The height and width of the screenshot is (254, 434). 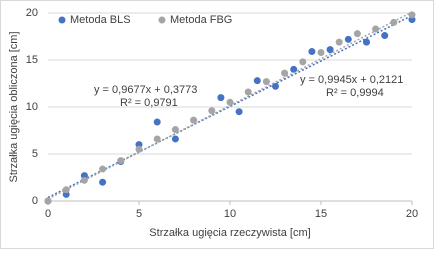 I want to click on x-tick-label: 0, so click(x=48, y=214).